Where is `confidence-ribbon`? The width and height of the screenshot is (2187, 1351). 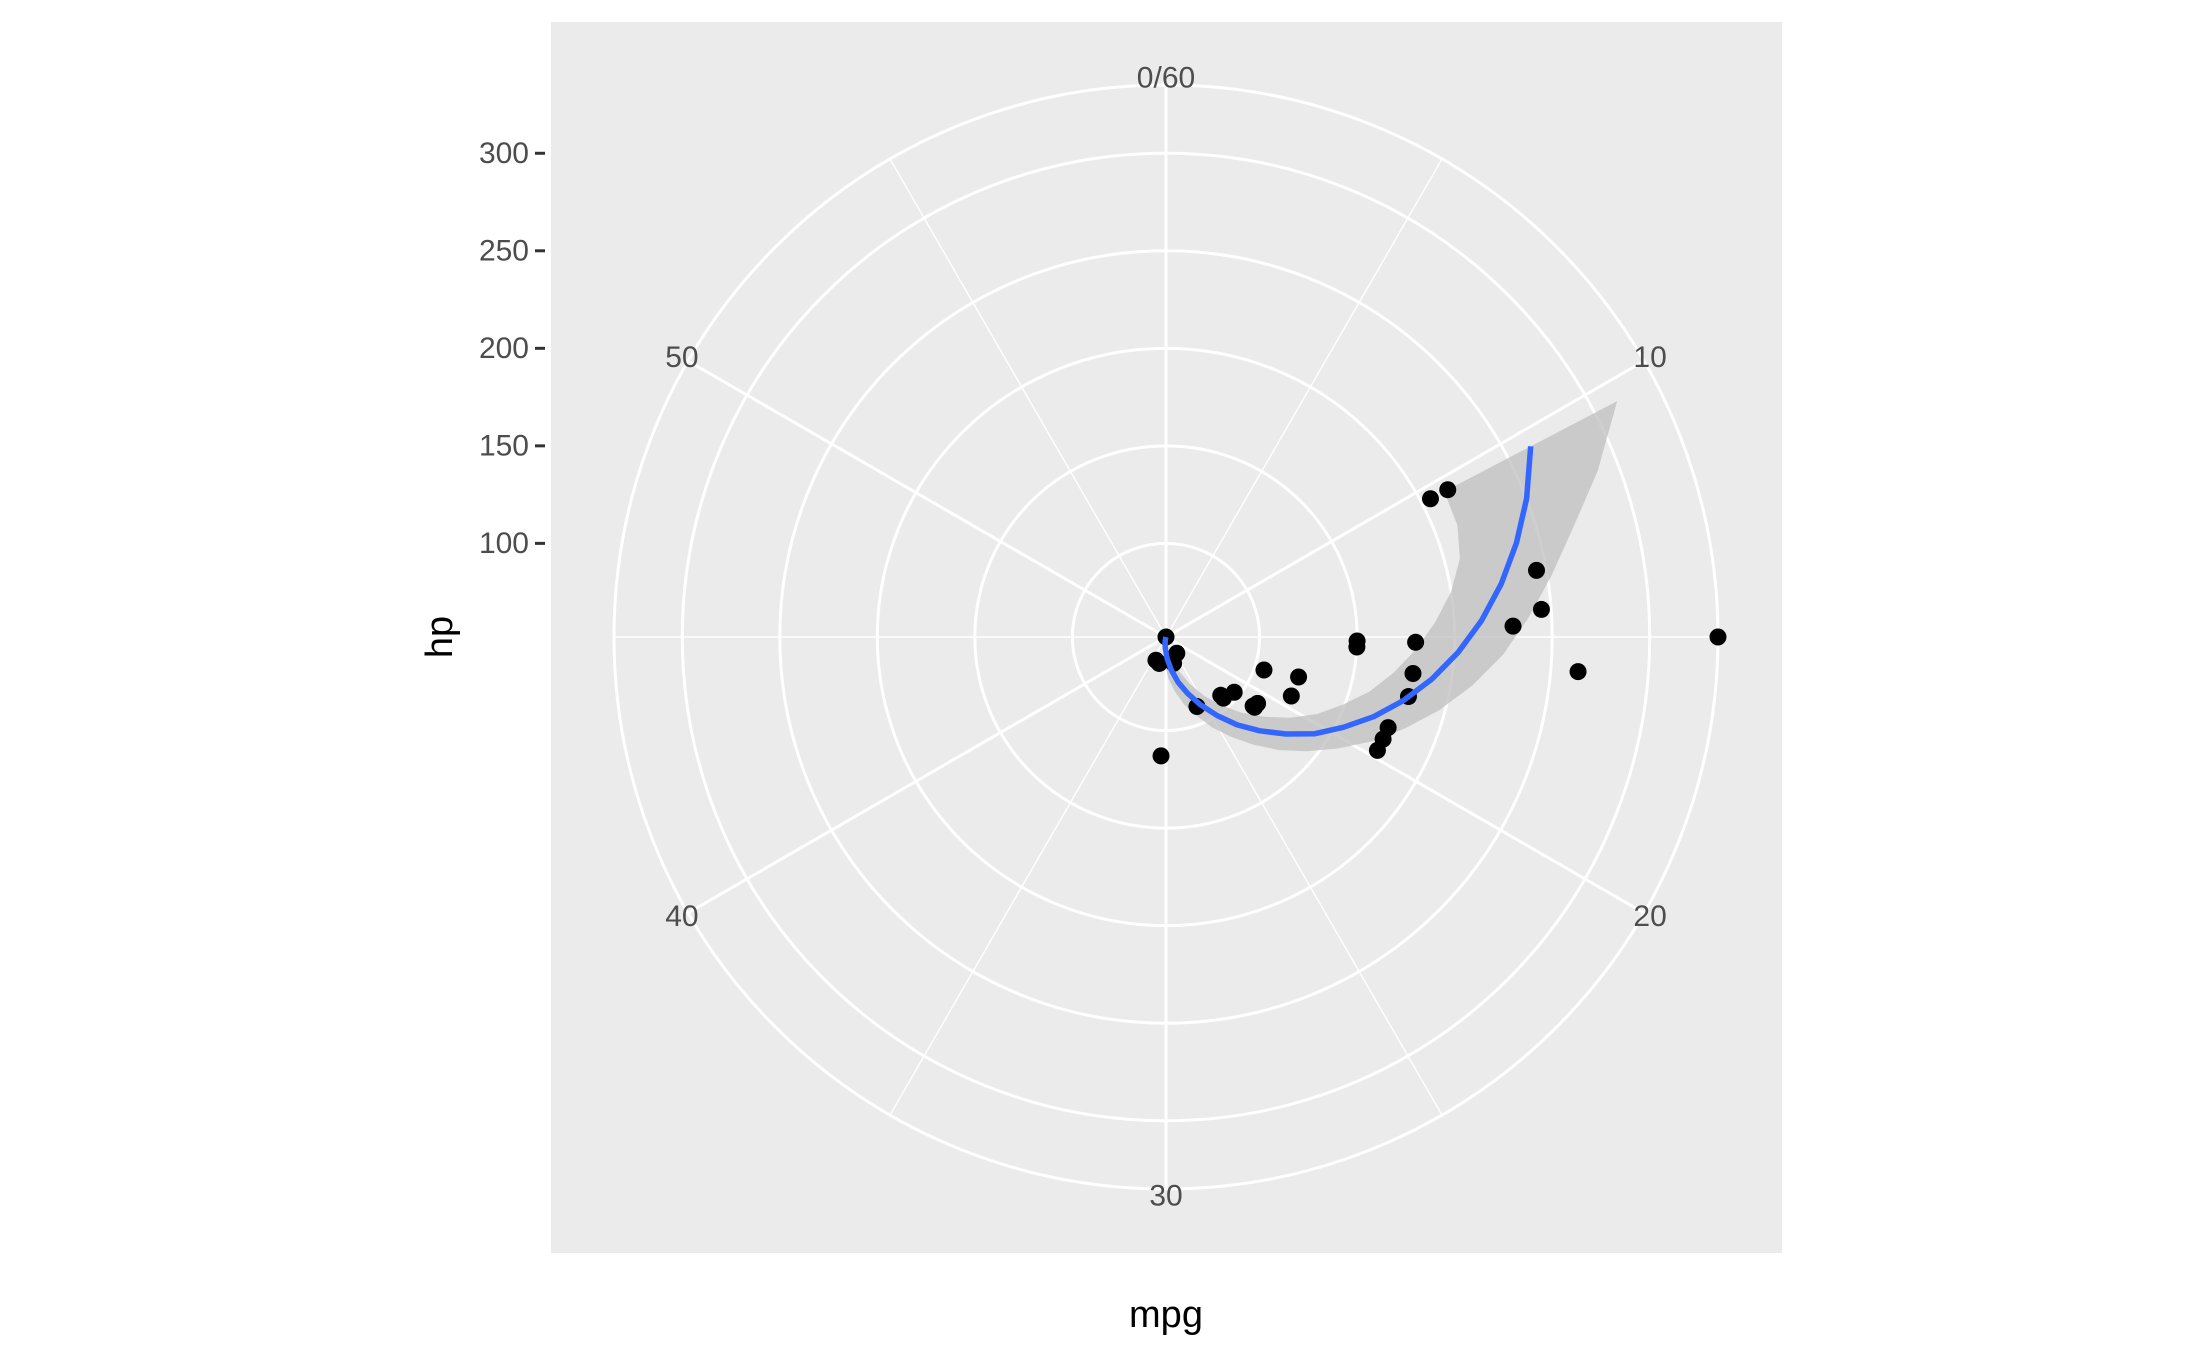
confidence-ribbon is located at coordinates (1390, 576).